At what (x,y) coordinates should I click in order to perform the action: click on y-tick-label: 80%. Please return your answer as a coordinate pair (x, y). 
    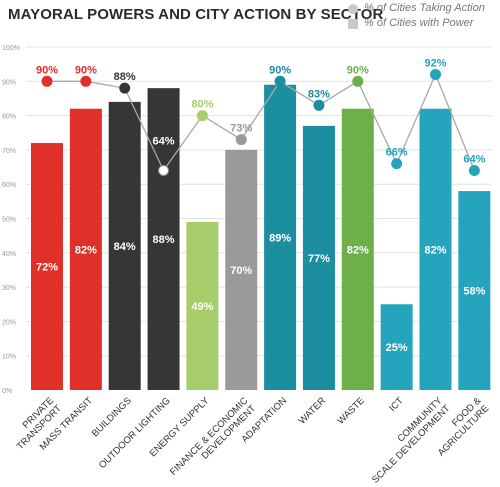
    Looking at the image, I should click on (9, 117).